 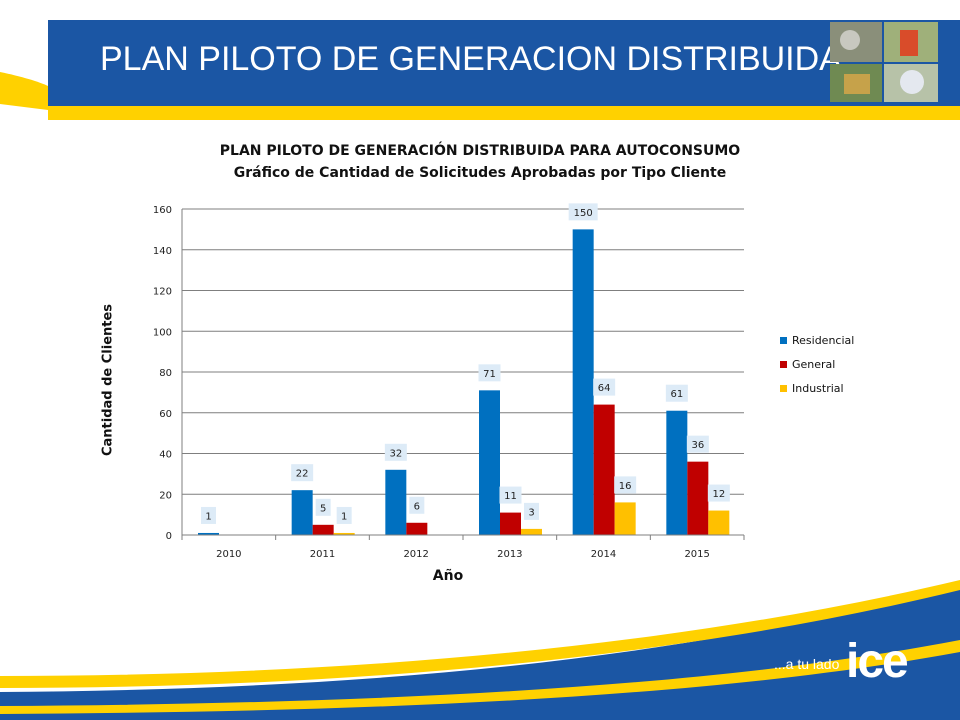 I want to click on ice-logo: ice, so click(x=877, y=661).